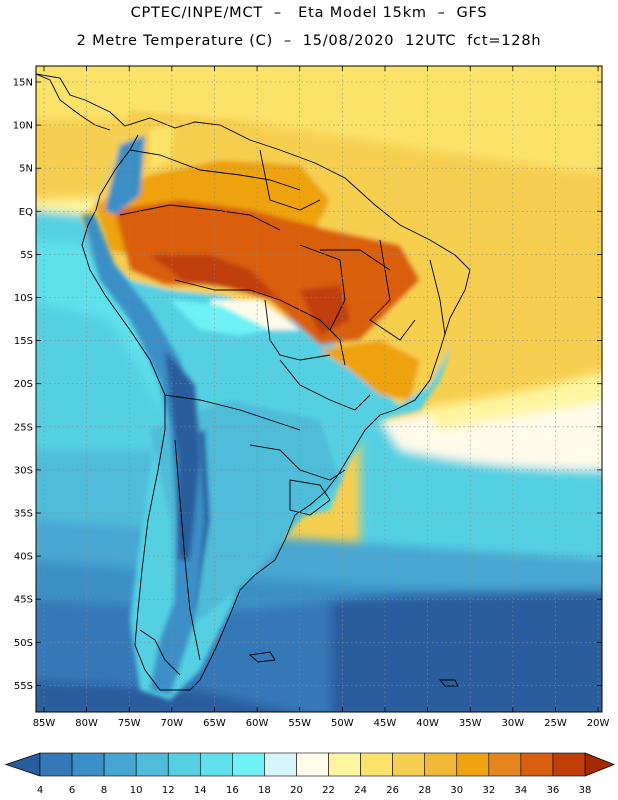 The image size is (618, 800). I want to click on colorbar-arrow-low, so click(22, 764).